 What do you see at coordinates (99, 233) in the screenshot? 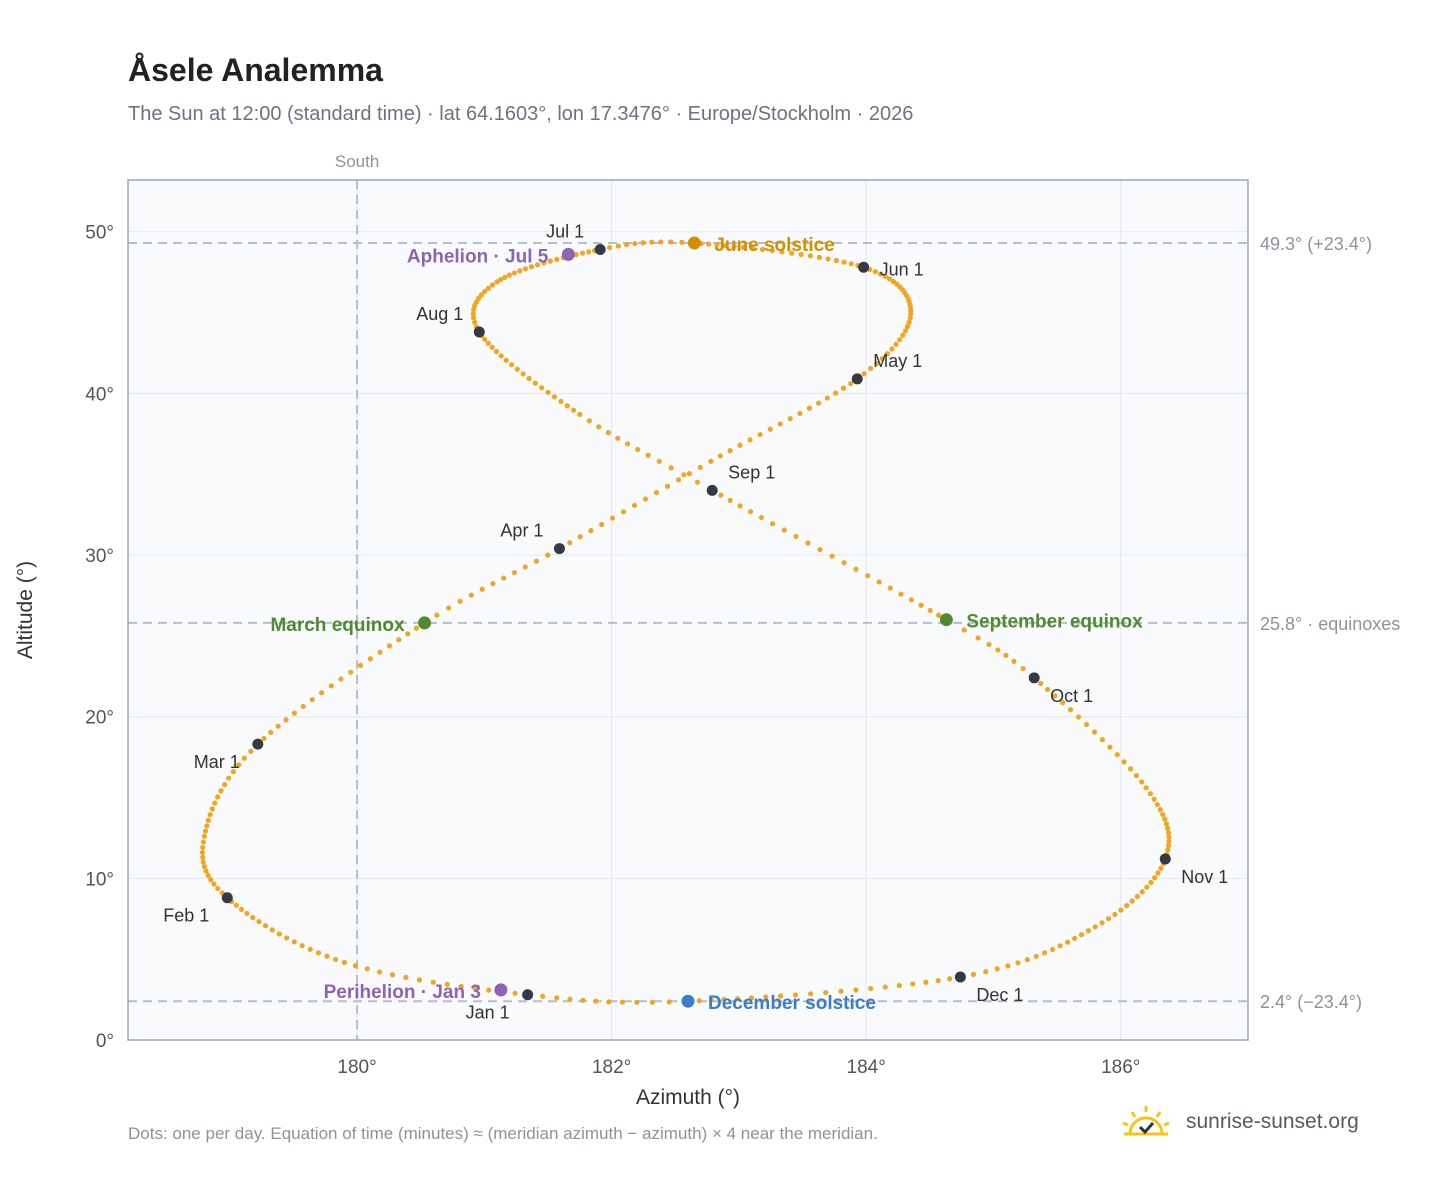
I see `y-tick-label: 50°` at bounding box center [99, 233].